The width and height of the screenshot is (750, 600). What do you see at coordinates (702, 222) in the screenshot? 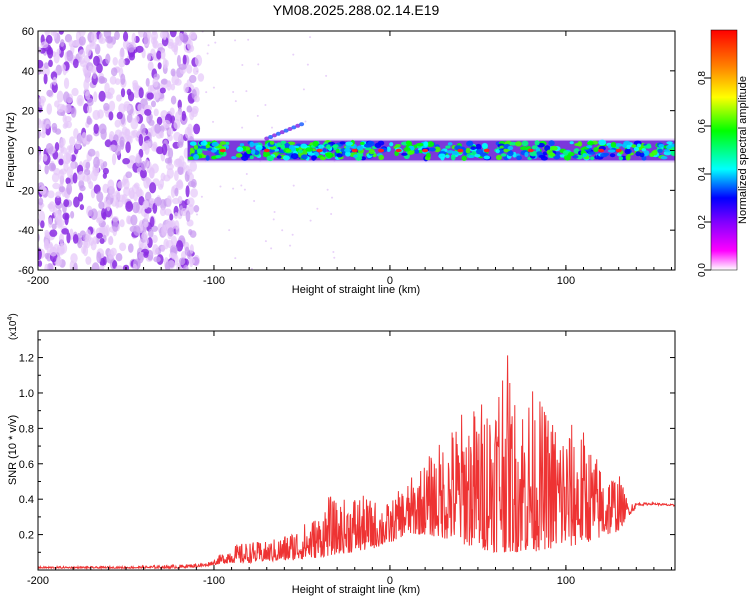
I see `colorbar-tick-label: 0.2` at bounding box center [702, 222].